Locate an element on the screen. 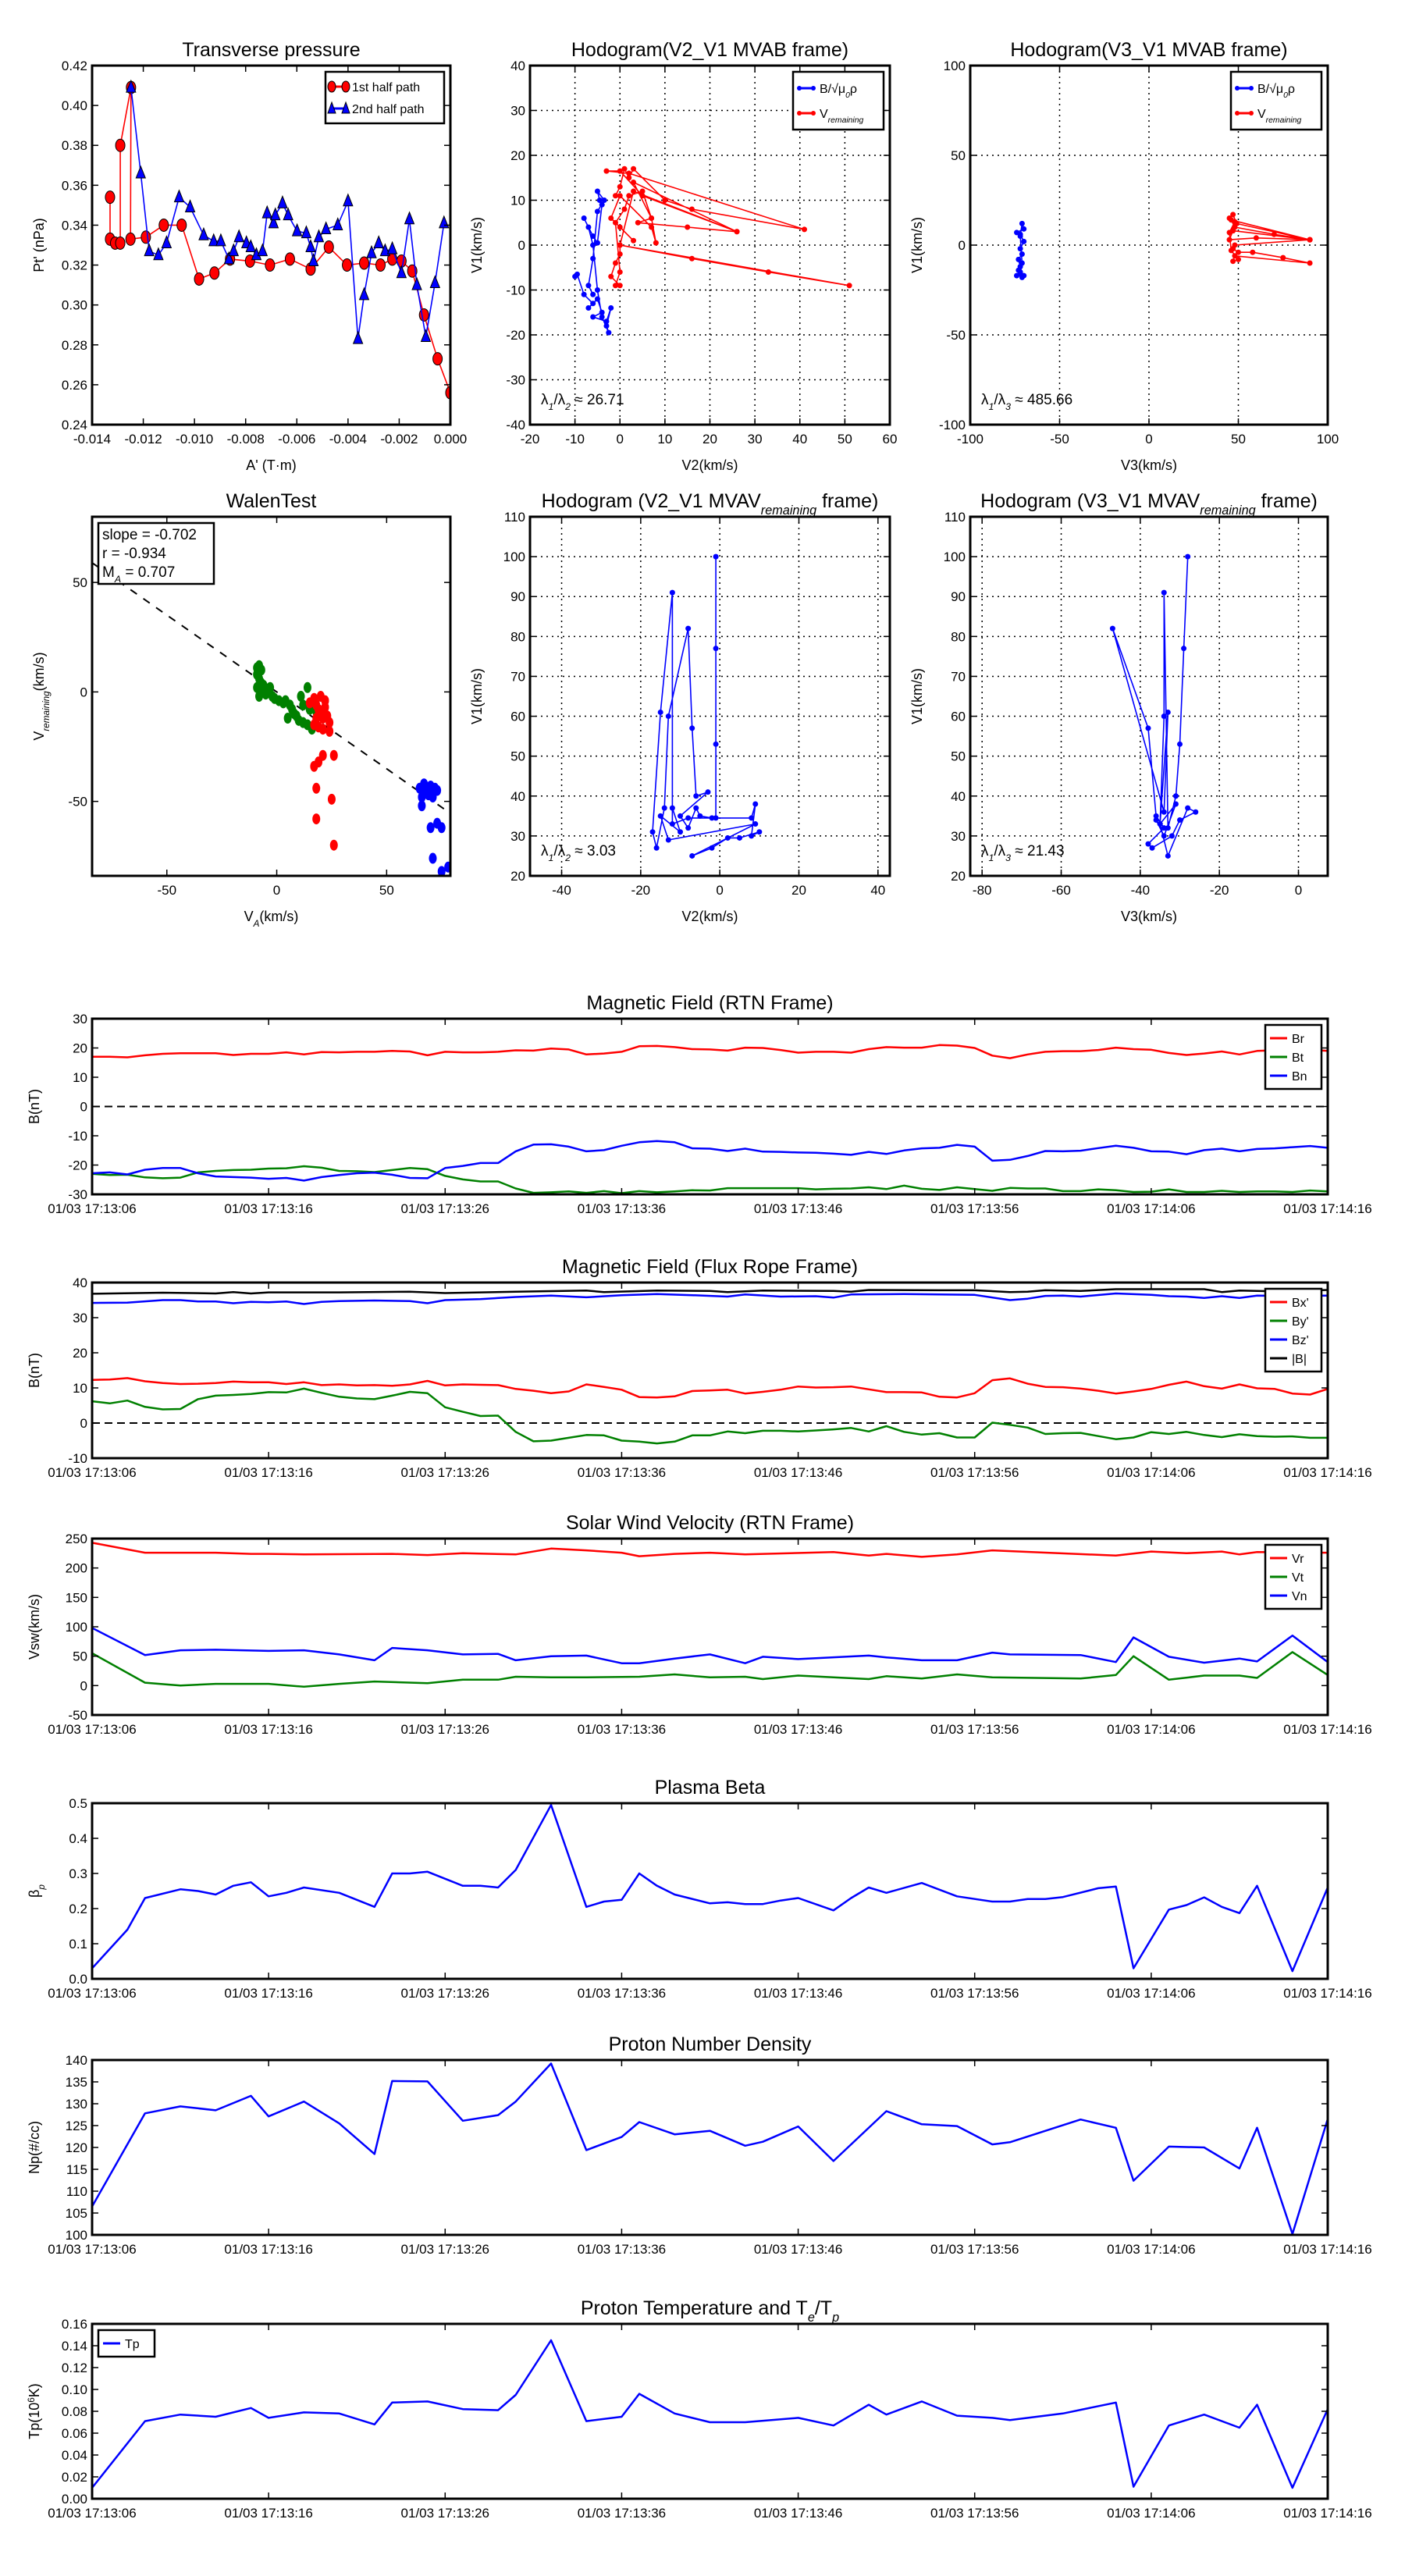 This screenshot has height=2576, width=1405. x-tick-label: 01/03 17:13:16 is located at coordinates (268, 1729).